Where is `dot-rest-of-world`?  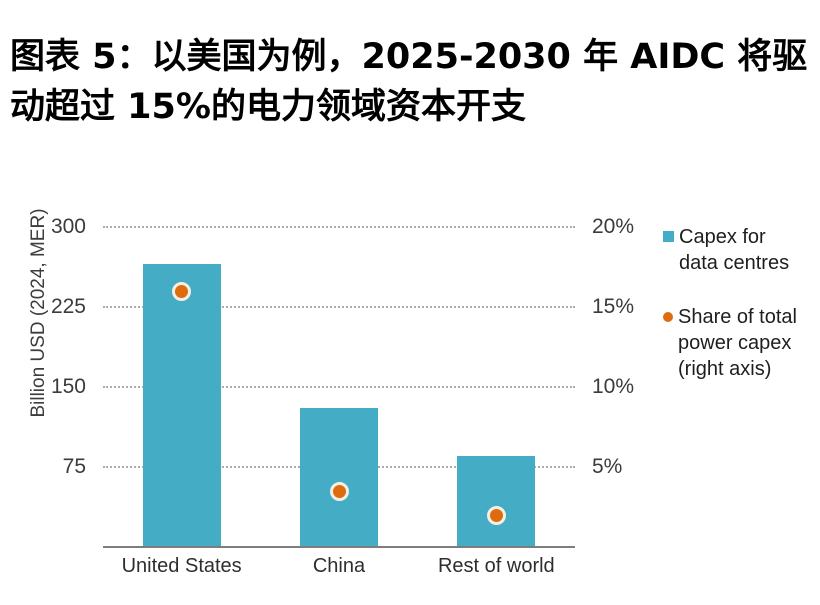
dot-rest-of-world is located at coordinates (496, 515).